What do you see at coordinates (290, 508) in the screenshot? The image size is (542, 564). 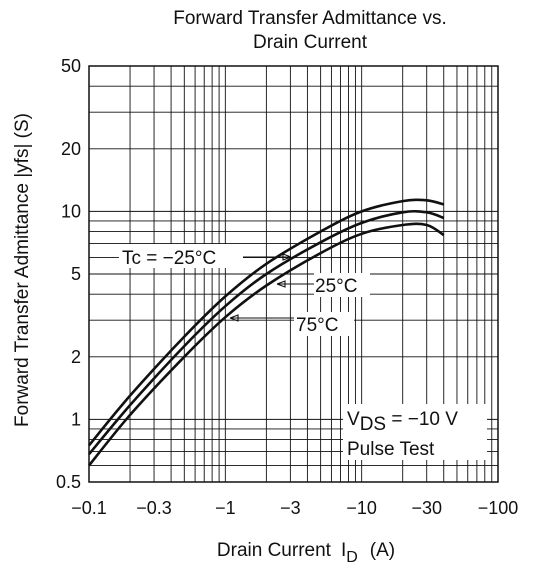 I see `x-tick-label: −3` at bounding box center [290, 508].